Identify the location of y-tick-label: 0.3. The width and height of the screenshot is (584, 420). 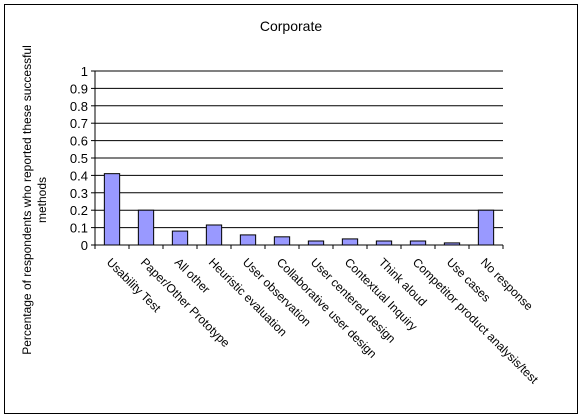
(79, 193).